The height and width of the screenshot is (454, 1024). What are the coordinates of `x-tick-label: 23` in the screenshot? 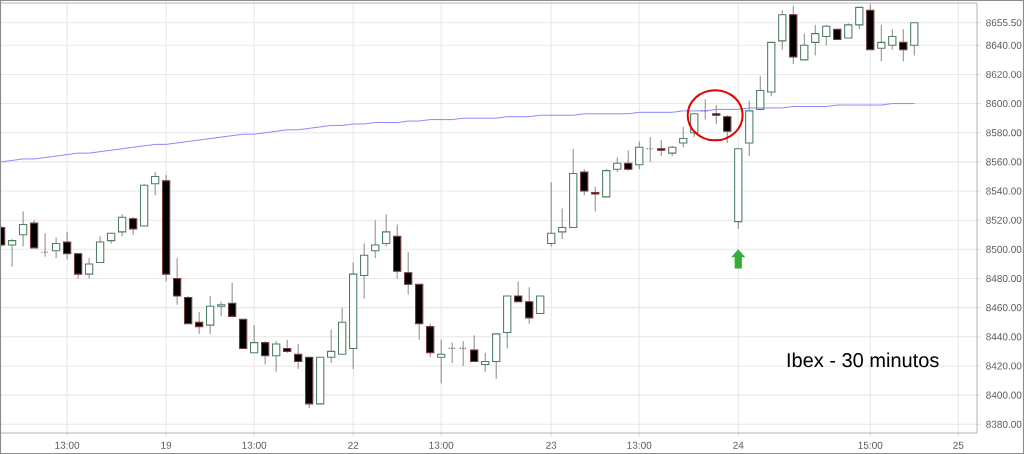 It's located at (551, 445).